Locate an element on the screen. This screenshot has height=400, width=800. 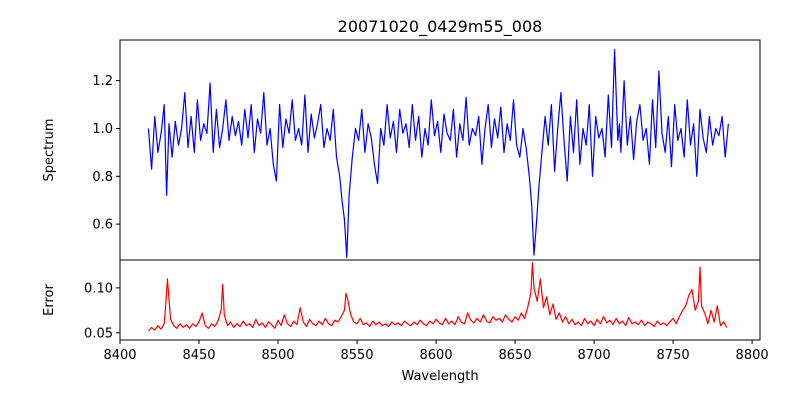
x-tick-label-3: 8550 is located at coordinates (356, 355).